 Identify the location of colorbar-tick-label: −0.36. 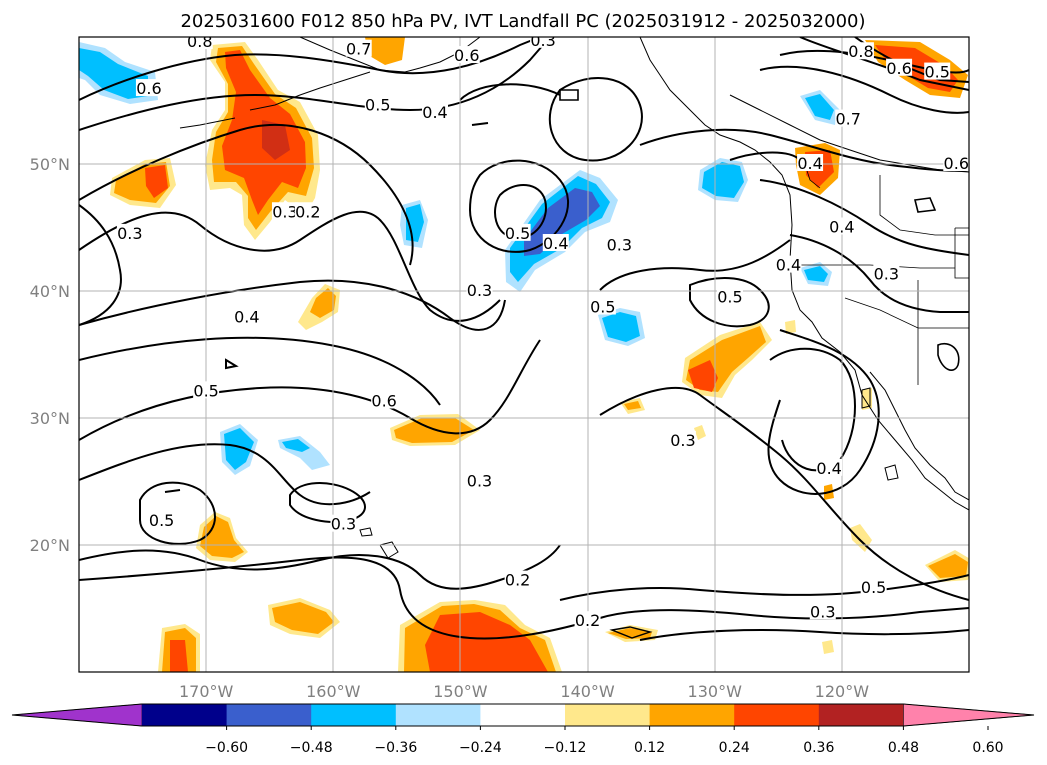
(395, 748).